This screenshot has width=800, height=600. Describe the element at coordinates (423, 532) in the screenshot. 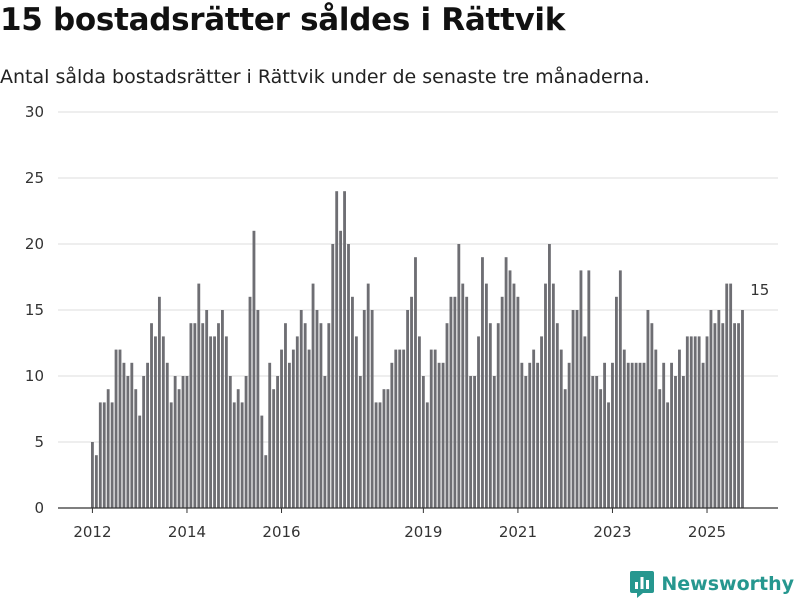

I see `x-tick-label: 2019` at that location.